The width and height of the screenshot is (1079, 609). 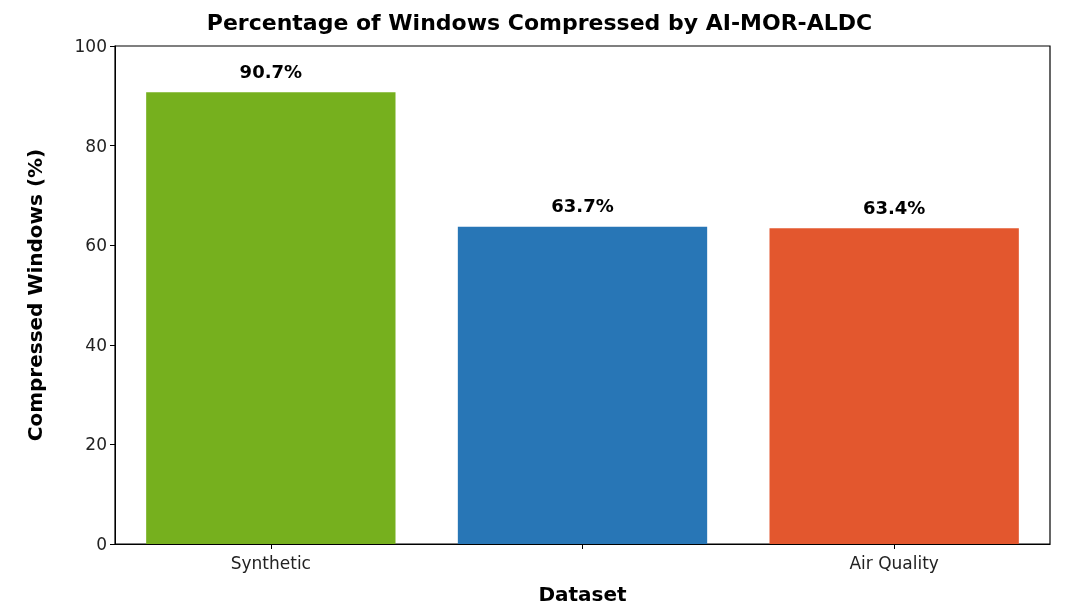 What do you see at coordinates (101, 544) in the screenshot?
I see `y-tick-label: 0` at bounding box center [101, 544].